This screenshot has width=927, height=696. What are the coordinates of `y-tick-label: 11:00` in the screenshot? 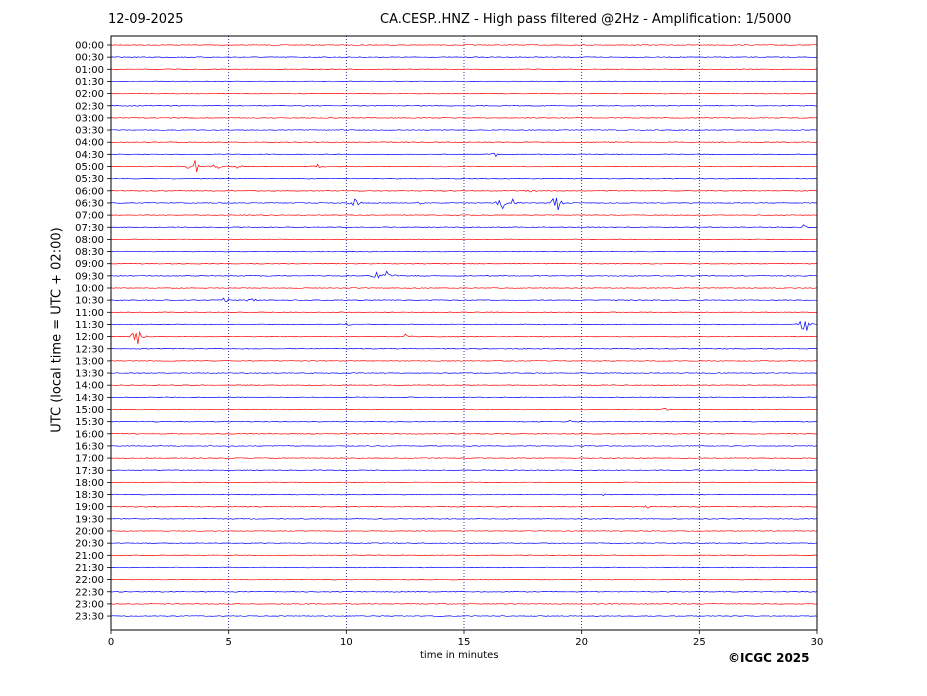 It's located at (89, 313).